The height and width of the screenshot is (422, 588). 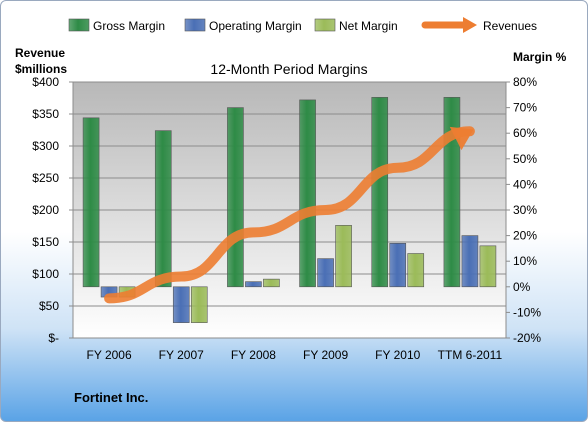 I want to click on operating-legend-label: Operating Margin, so click(x=255, y=26).